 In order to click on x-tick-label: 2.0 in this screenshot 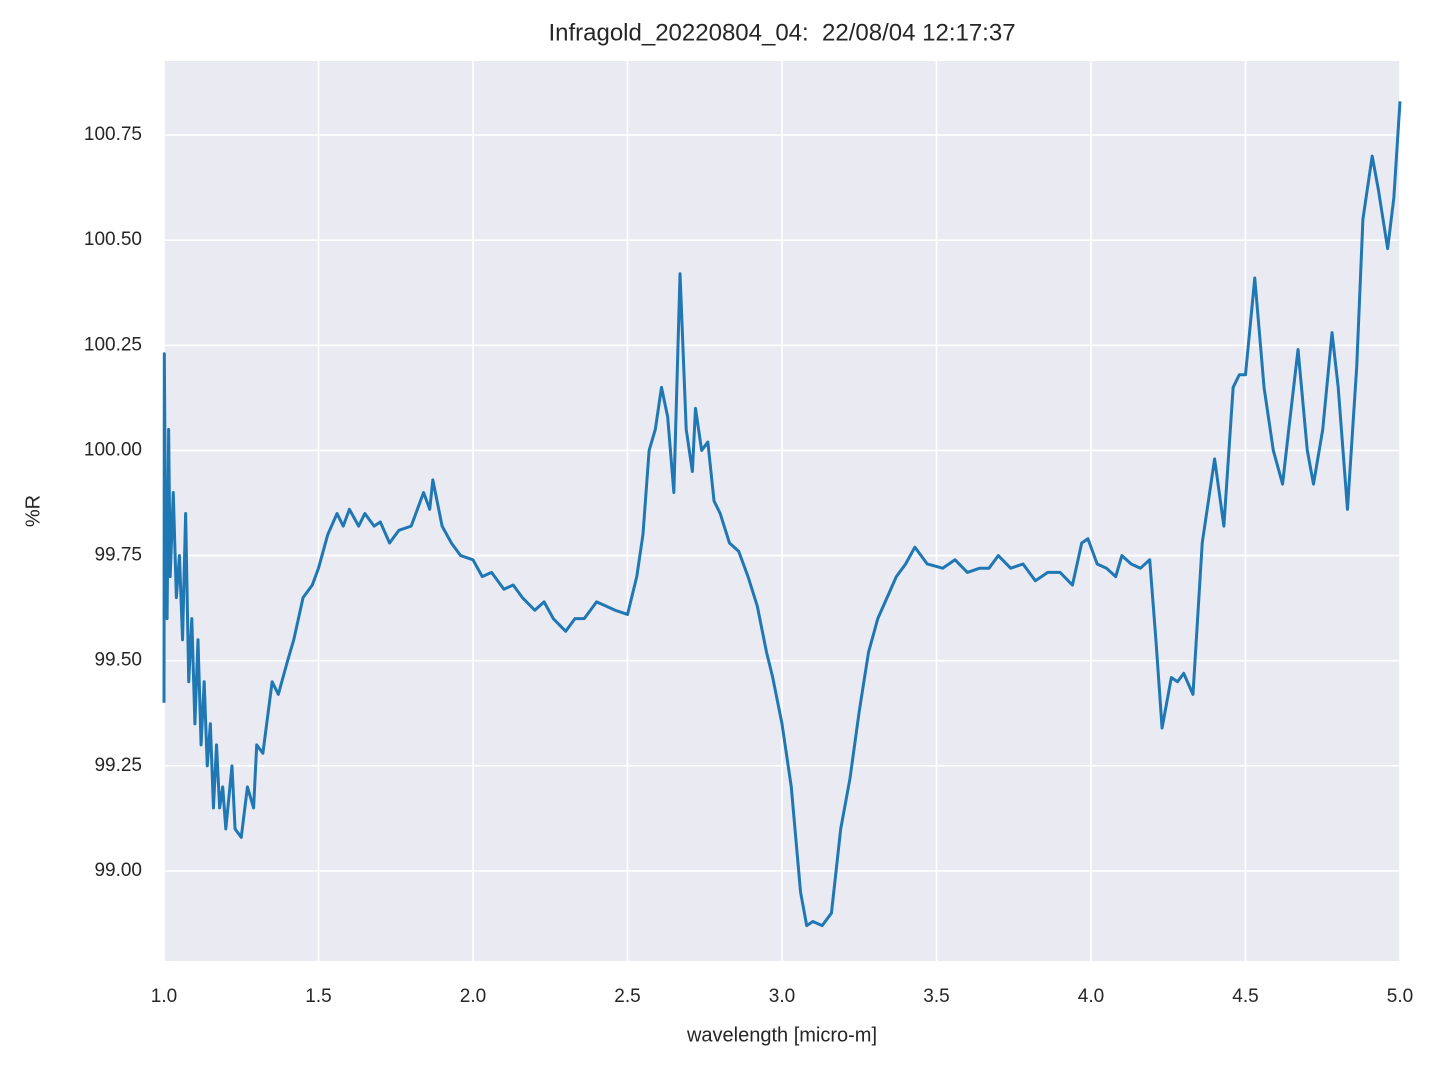, I will do `click(473, 996)`.